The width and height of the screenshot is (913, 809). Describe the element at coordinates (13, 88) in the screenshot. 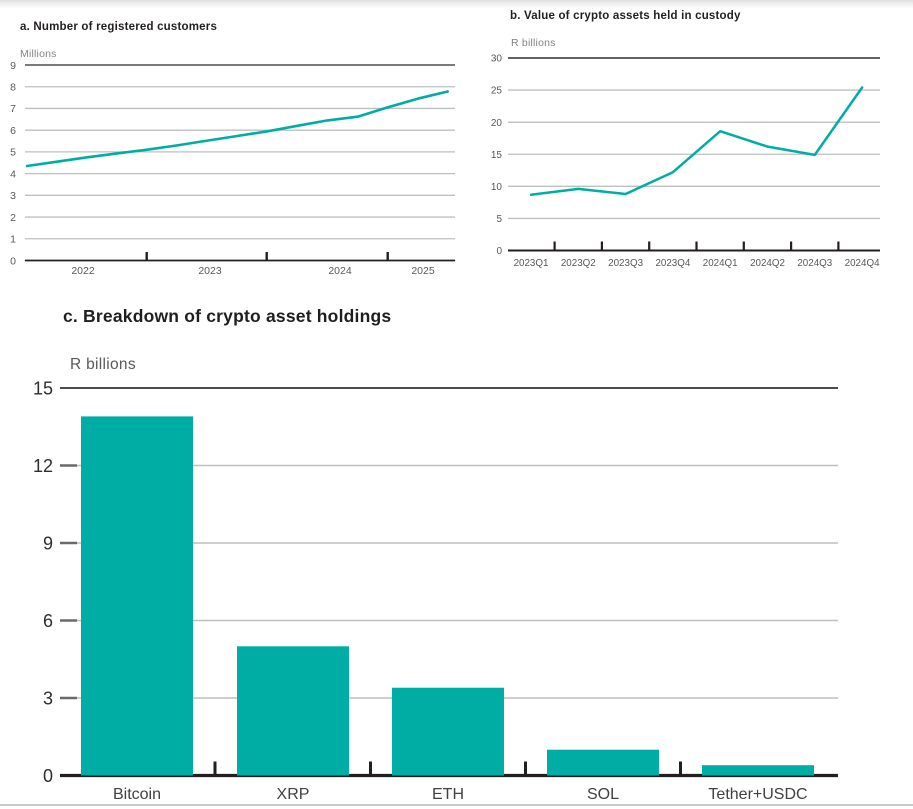

I see `y-tick-label: 8` at that location.